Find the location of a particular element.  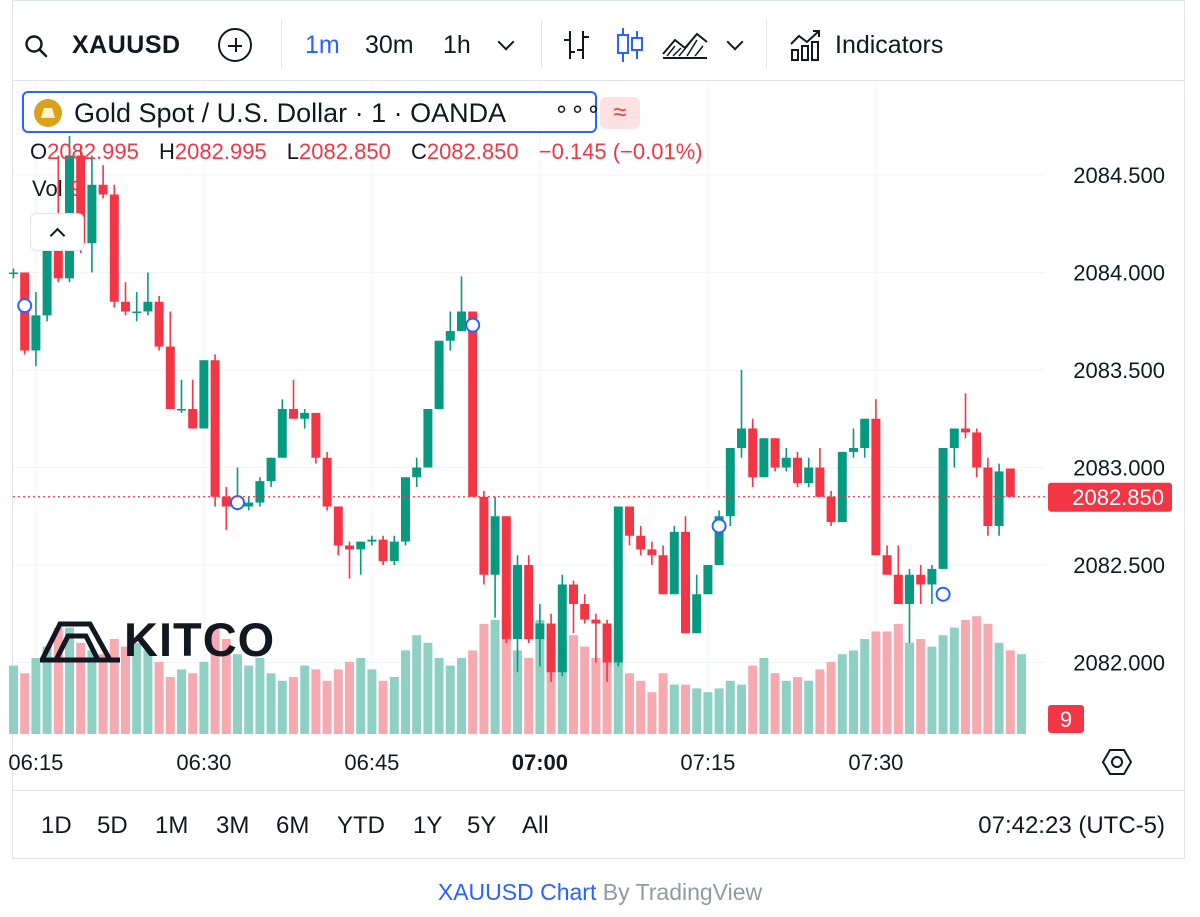

timezone-clock: 07:42:23 (UTC-5) is located at coordinates (1071, 825).